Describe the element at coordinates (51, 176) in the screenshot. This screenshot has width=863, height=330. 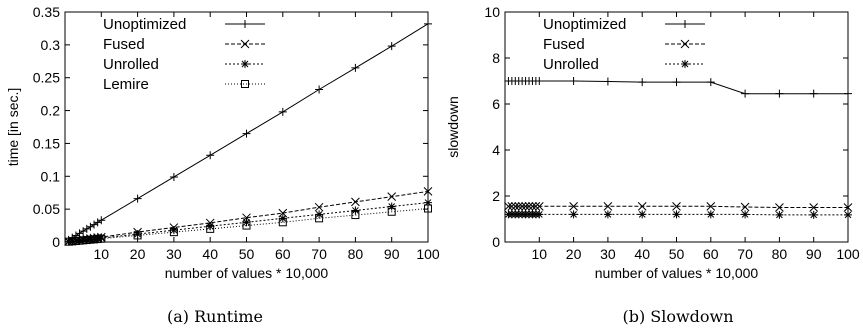
I see `y-tick-label: 0.1` at that location.